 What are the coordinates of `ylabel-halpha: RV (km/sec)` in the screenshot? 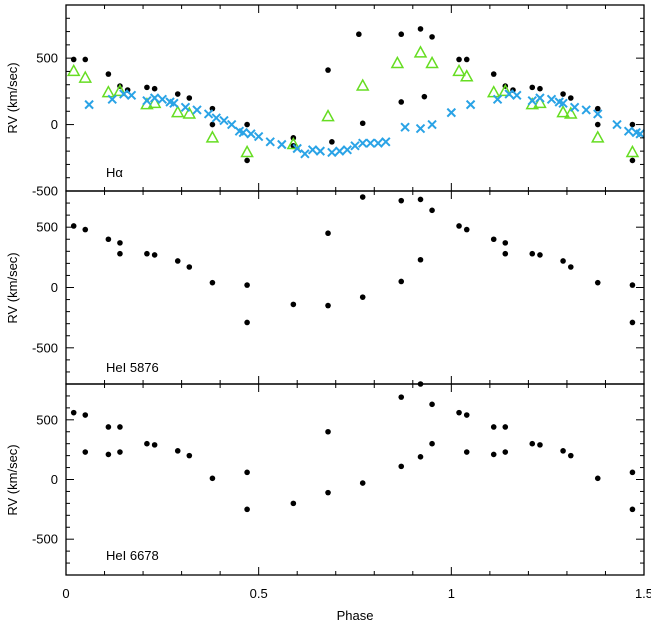 It's located at (12, 97).